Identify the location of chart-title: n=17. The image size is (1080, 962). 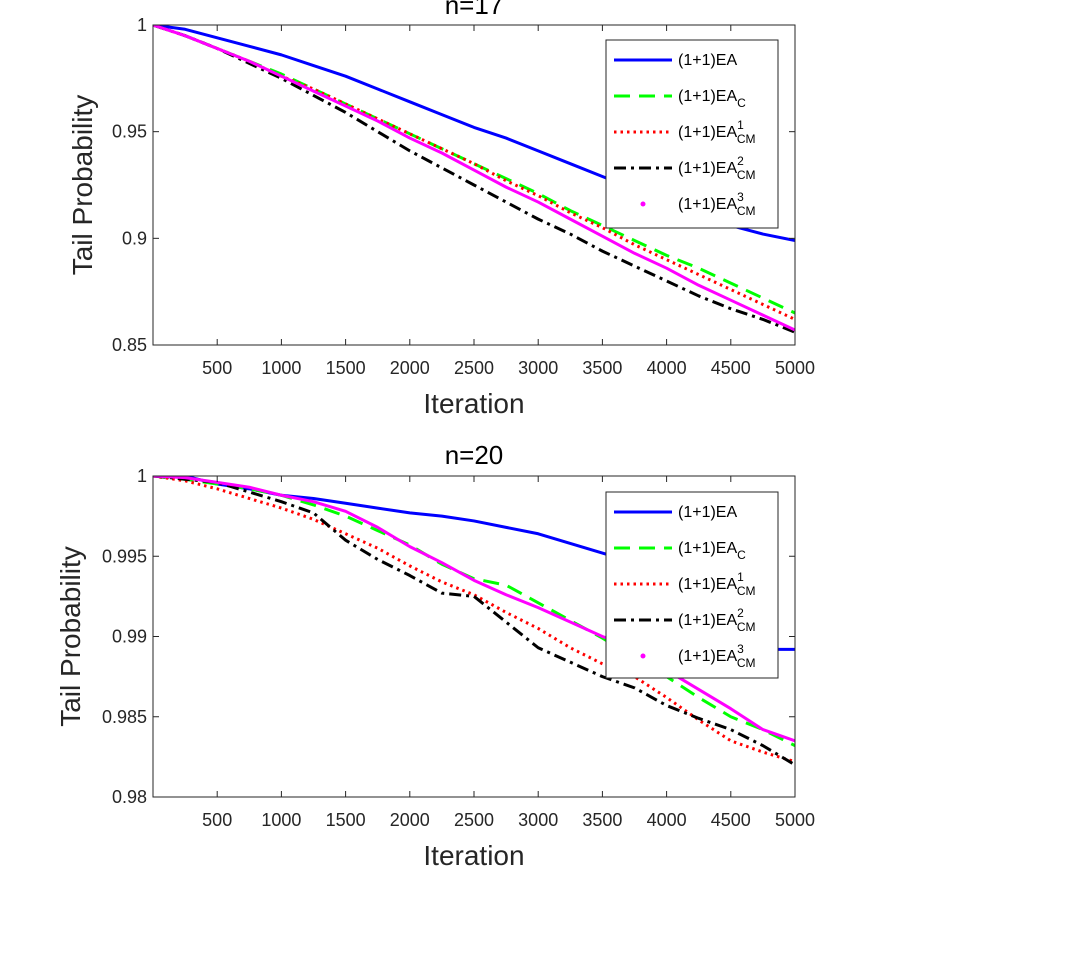
(474, 10).